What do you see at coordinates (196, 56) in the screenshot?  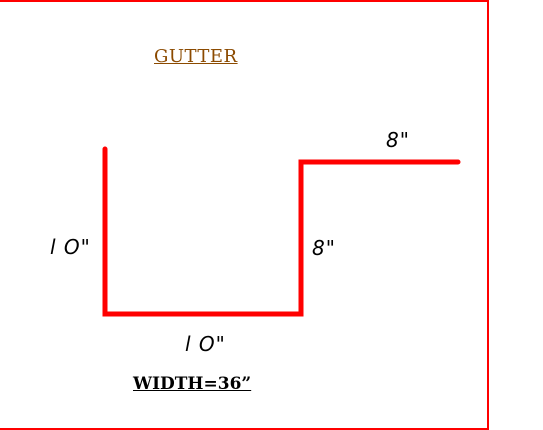 I see `diagram-title: GUTTER` at bounding box center [196, 56].